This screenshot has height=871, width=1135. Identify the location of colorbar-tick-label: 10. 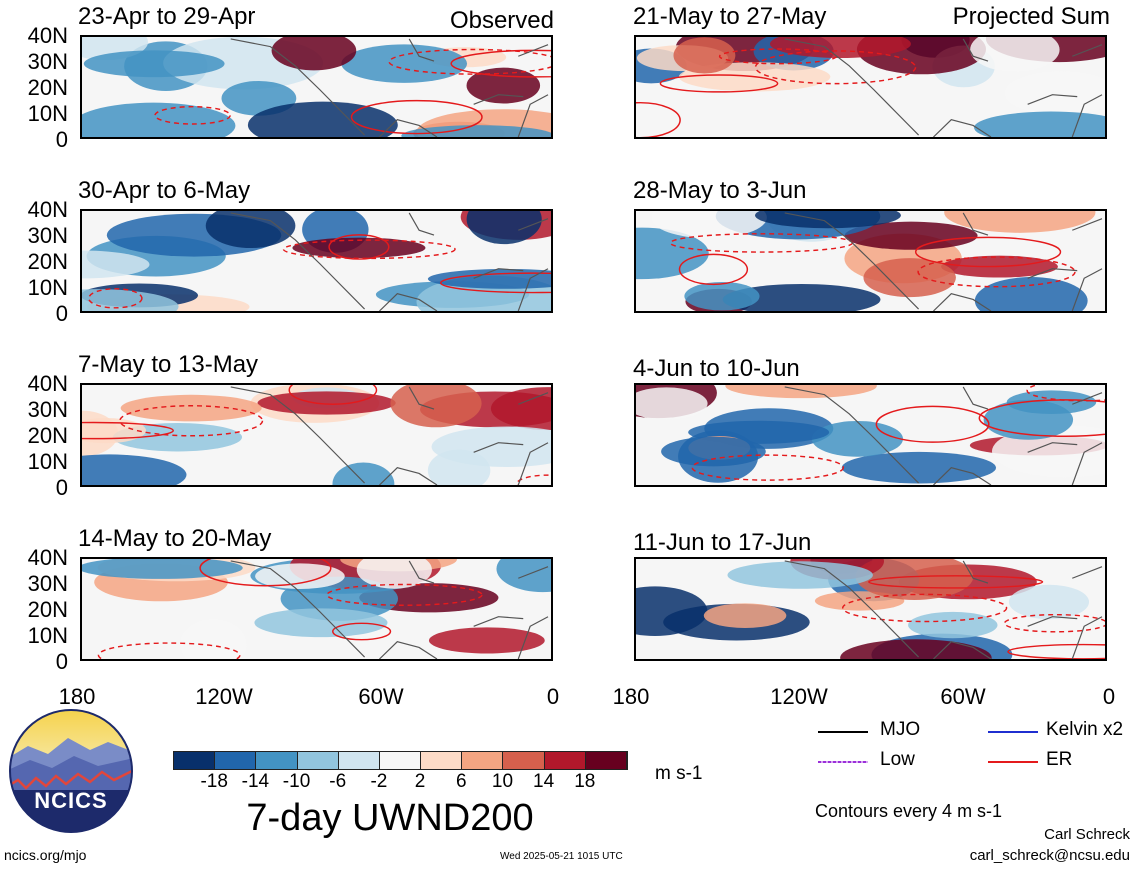
(502, 781).